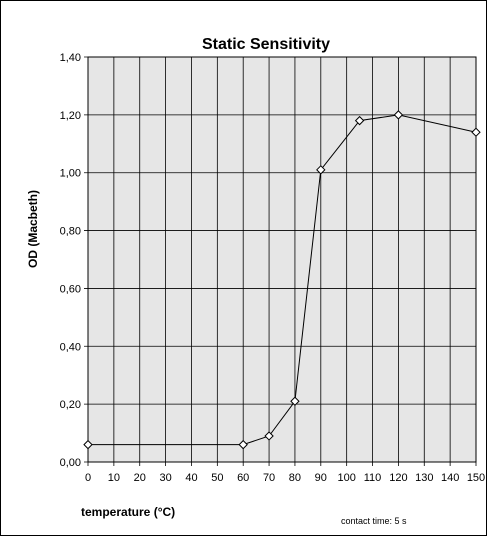  Describe the element at coordinates (346, 478) in the screenshot. I see `x-tick-label: 100` at that location.